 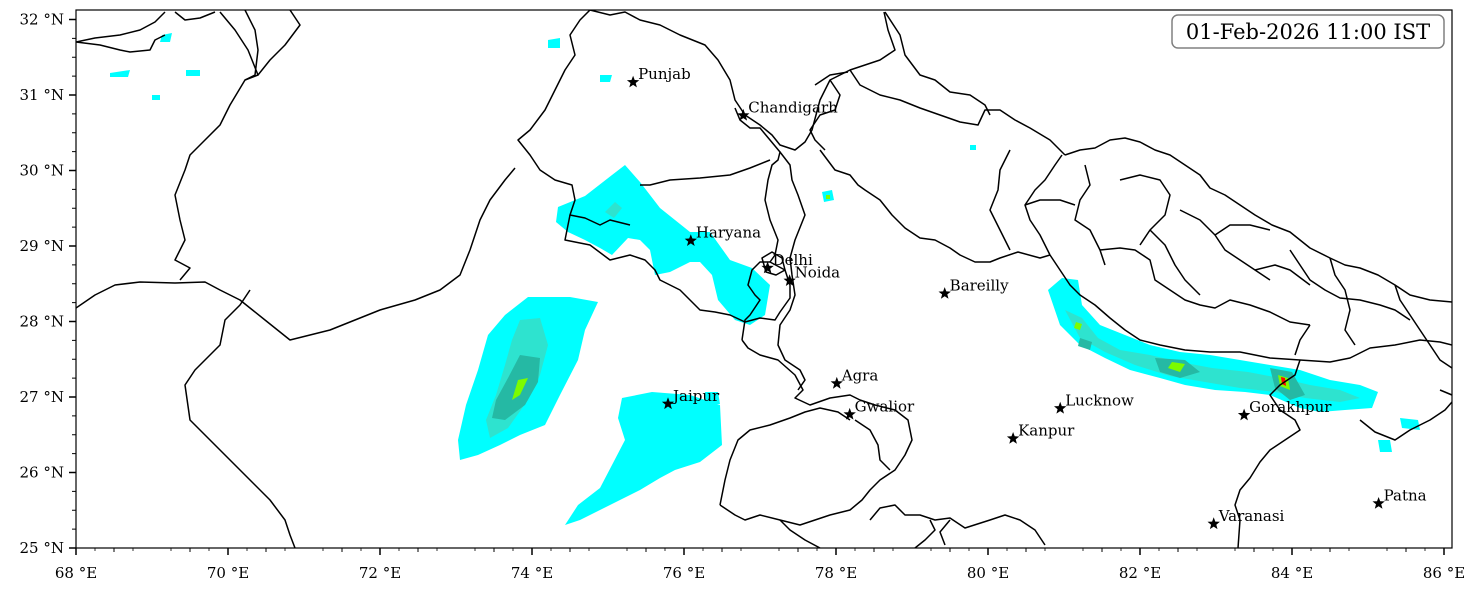 I want to click on boundary-delhi, so click(x=773, y=263).